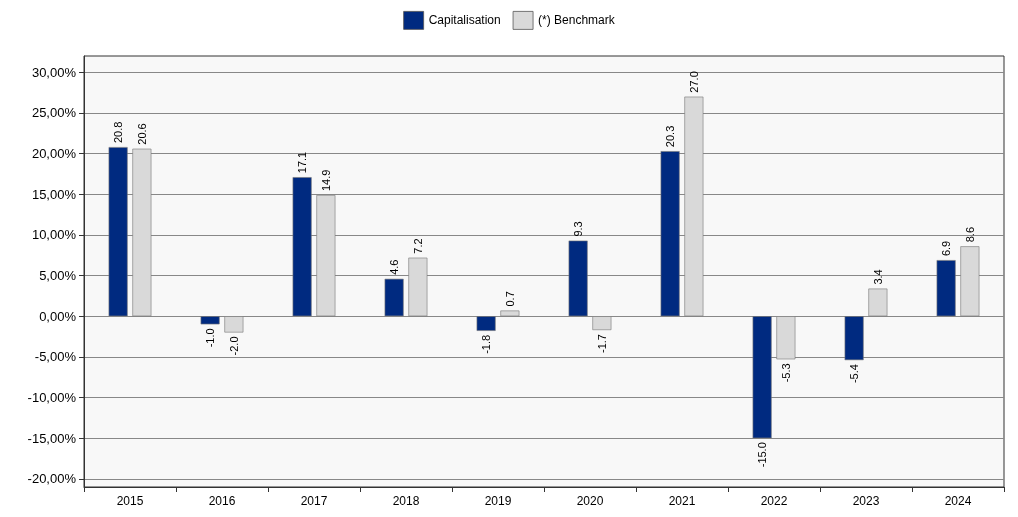 This screenshot has height=517, width=1018. What do you see at coordinates (141, 134) in the screenshot?
I see `data-label: 20.6` at bounding box center [141, 134].